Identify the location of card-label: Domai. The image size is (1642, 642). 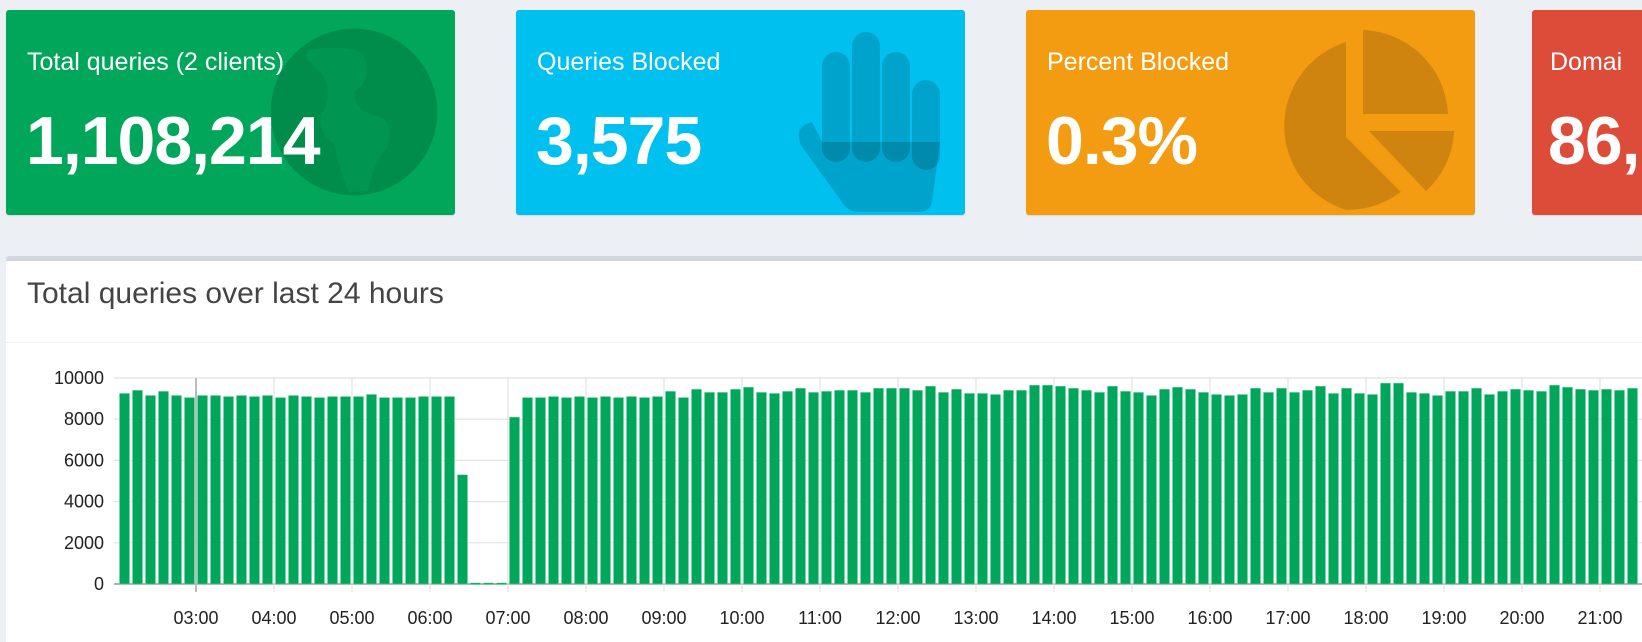
(1586, 62).